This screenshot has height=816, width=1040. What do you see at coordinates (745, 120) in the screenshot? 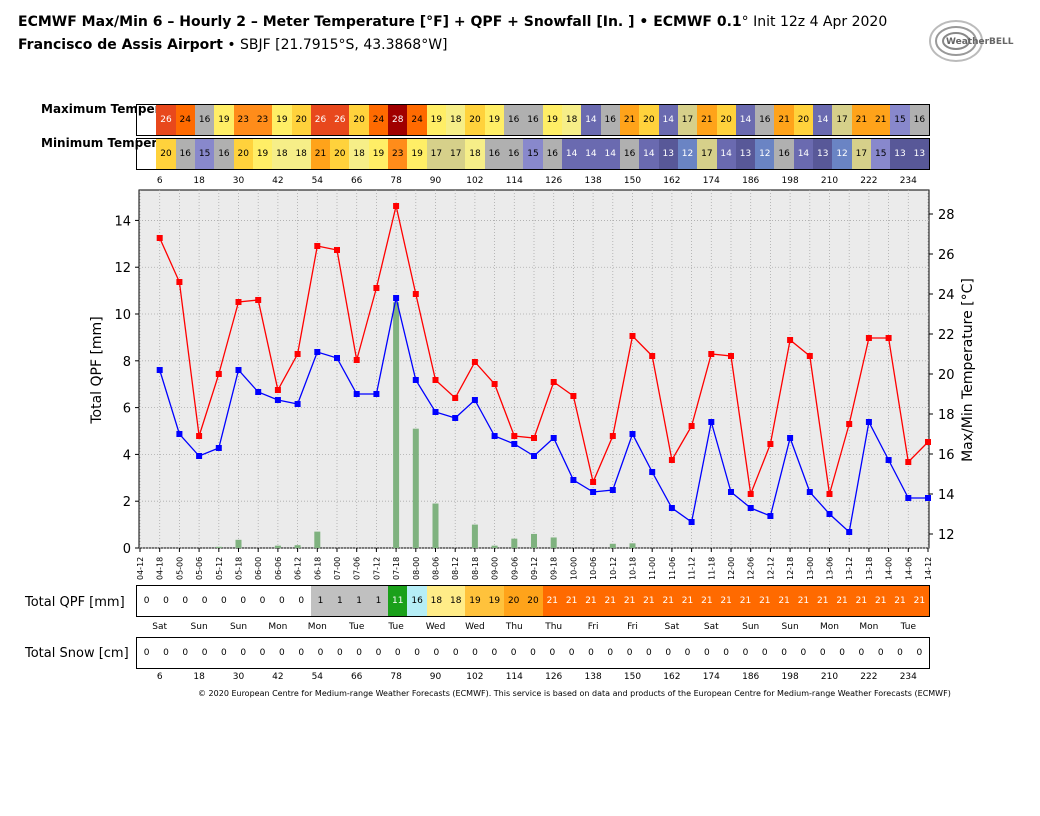
I see `max-temp-cell: 14` at bounding box center [745, 120].